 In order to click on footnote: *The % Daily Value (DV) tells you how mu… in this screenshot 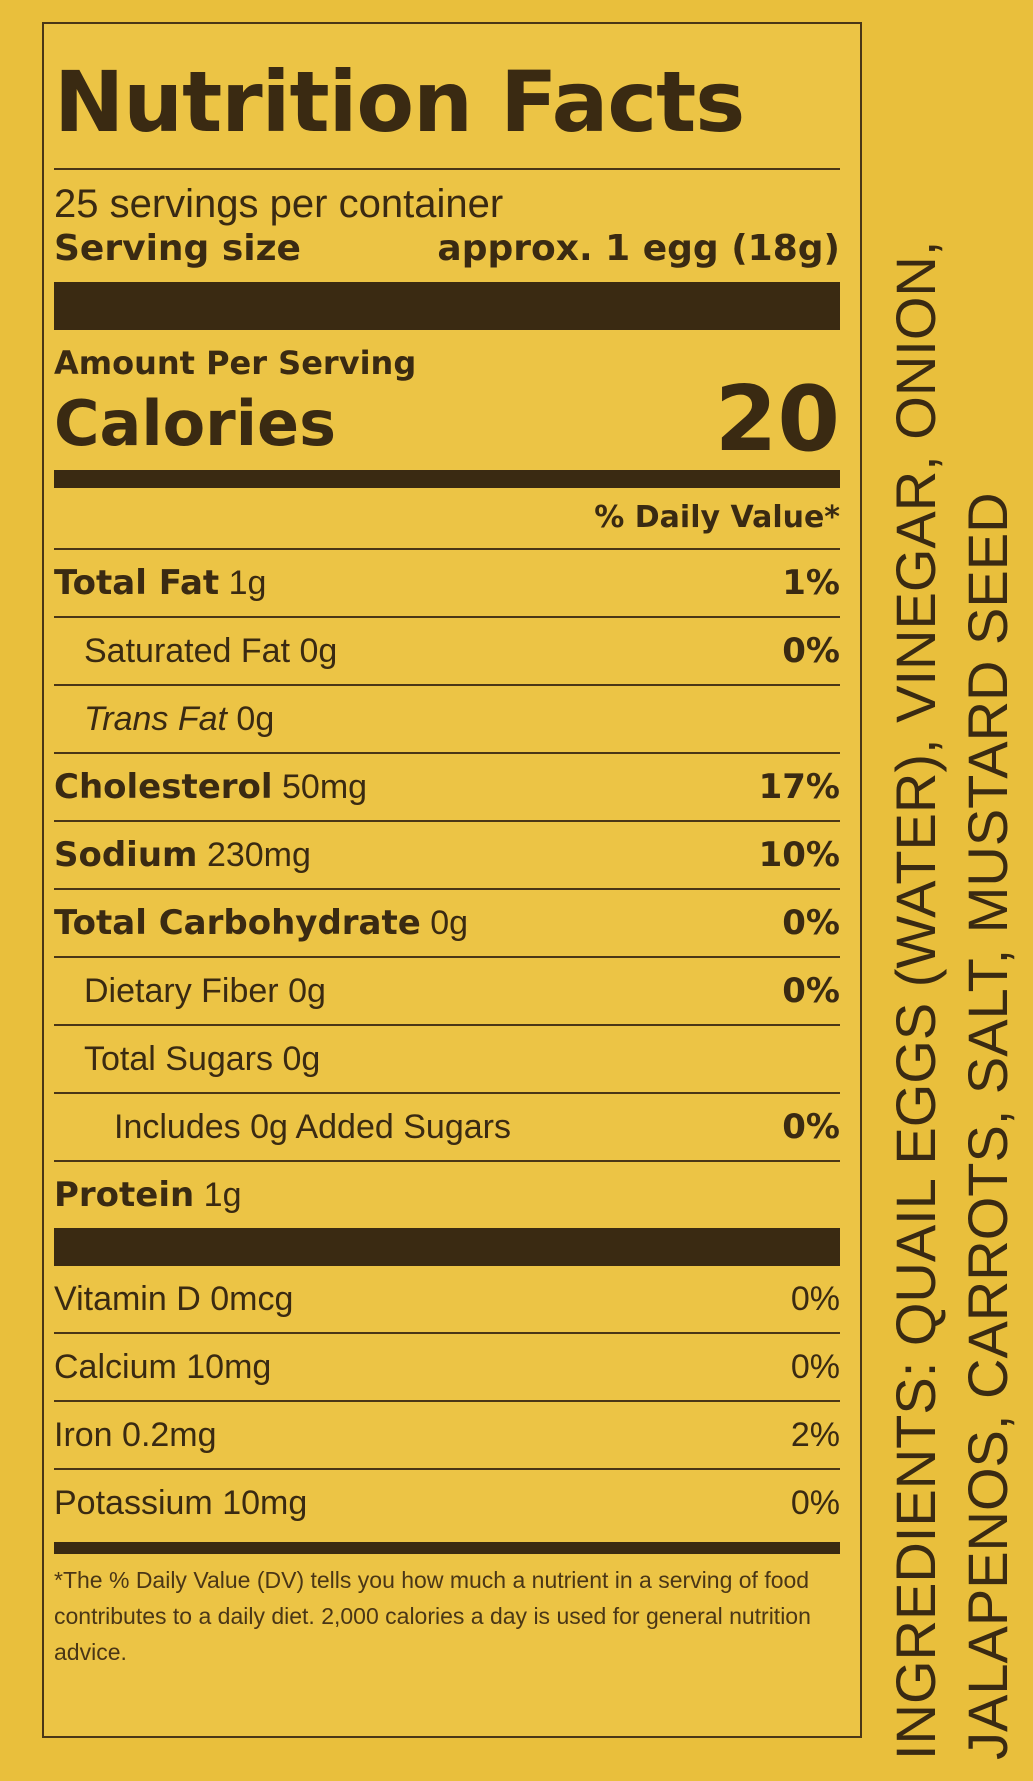, I will do `click(432, 1616)`.